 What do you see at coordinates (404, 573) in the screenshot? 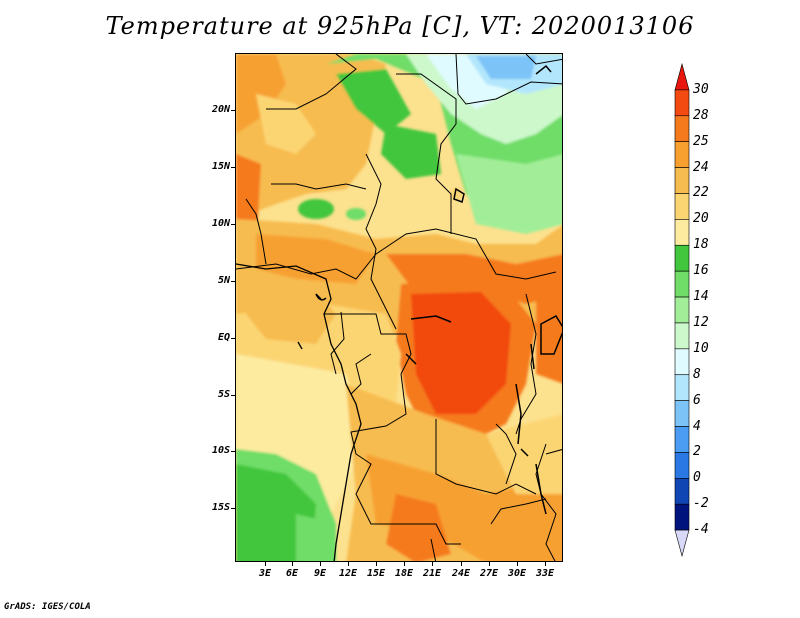
I see `lon-label: 18E` at bounding box center [404, 573].